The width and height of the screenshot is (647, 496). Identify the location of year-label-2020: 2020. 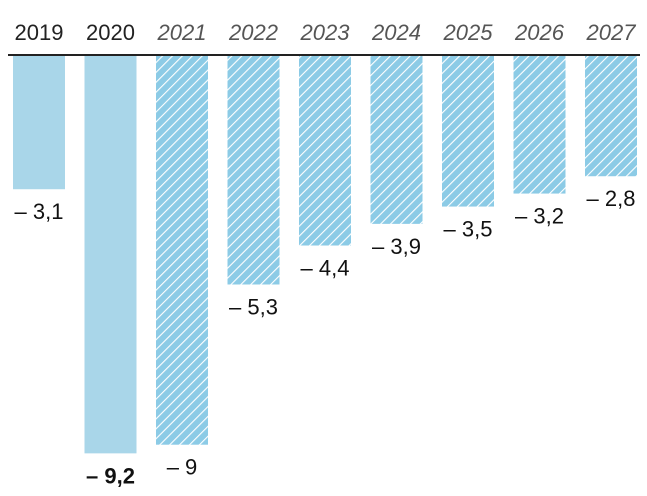
(110, 32).